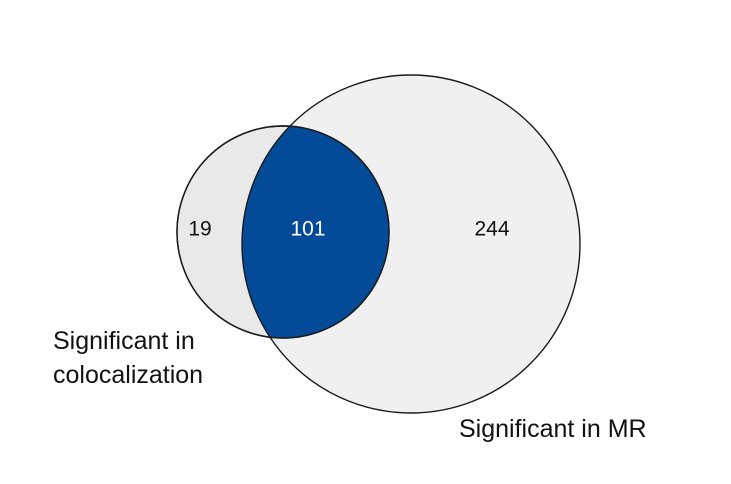 Image resolution: width=731 pixels, height=484 pixels. I want to click on colocalization-set-label: Significant in colocalization, so click(128, 358).